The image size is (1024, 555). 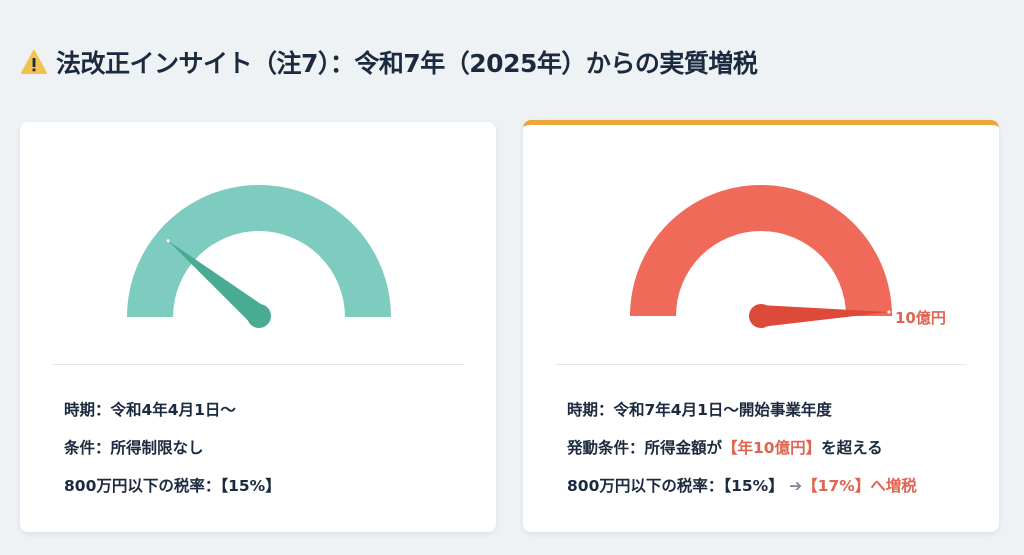 What do you see at coordinates (645, 448) in the screenshot?
I see `condition-prefix: 発動条件：所得金額が` at bounding box center [645, 448].